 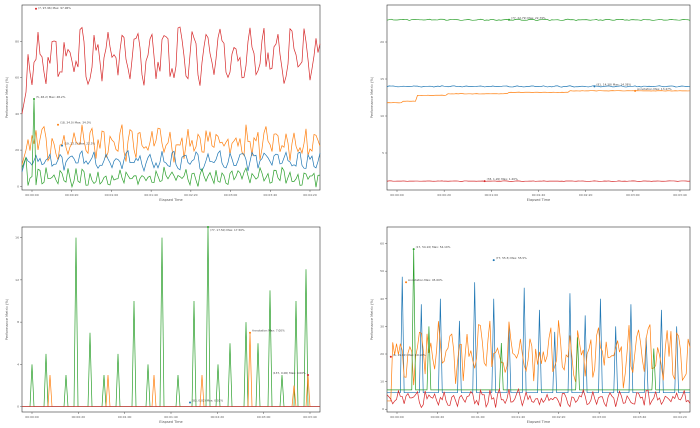 I want to click on y-tick-label: 5, so click(x=383, y=153).